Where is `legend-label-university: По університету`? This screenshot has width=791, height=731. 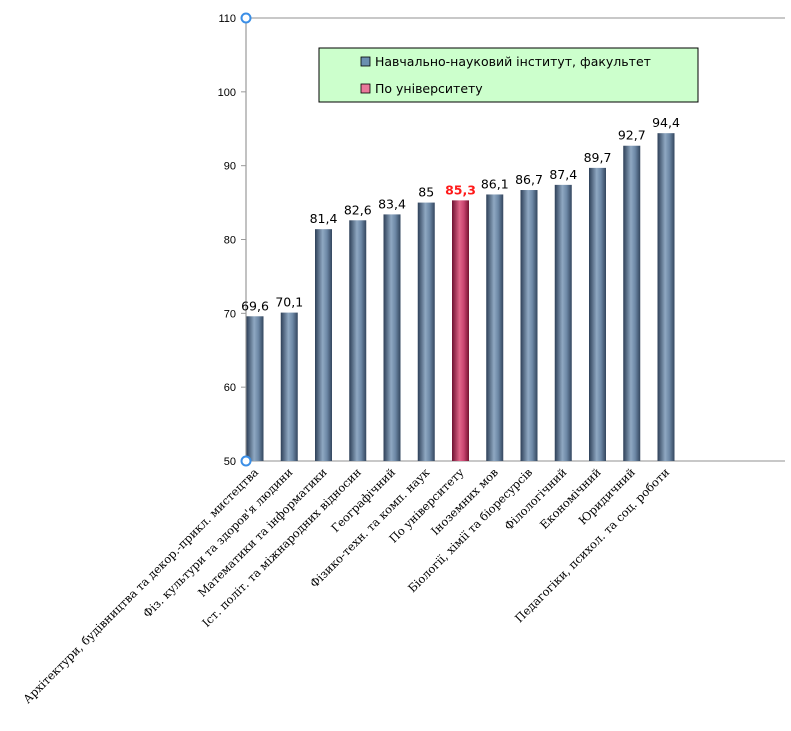
legend-label-university: По університету is located at coordinates (429, 88).